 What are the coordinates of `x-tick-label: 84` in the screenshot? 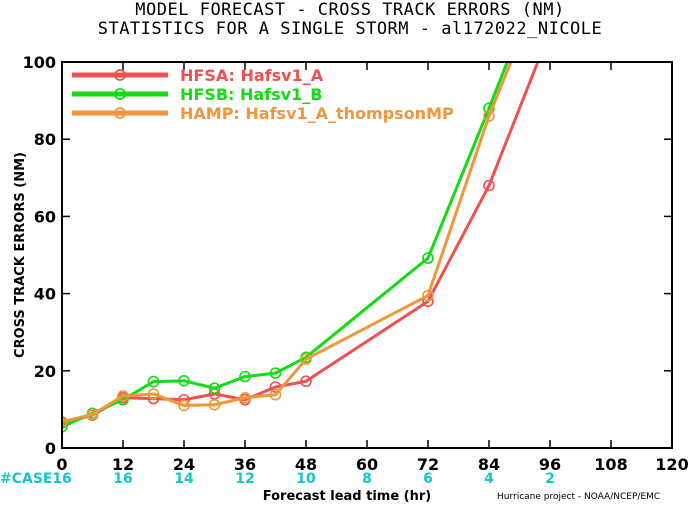 It's located at (489, 464).